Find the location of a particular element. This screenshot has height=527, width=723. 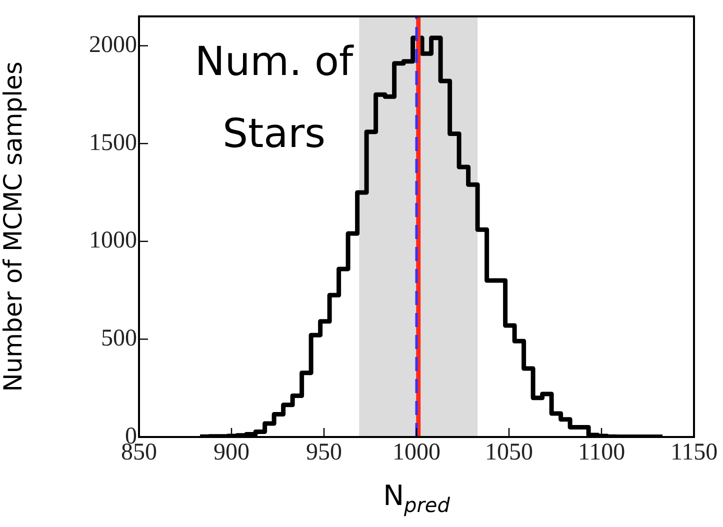

x-tick-label: 950 is located at coordinates (324, 453).